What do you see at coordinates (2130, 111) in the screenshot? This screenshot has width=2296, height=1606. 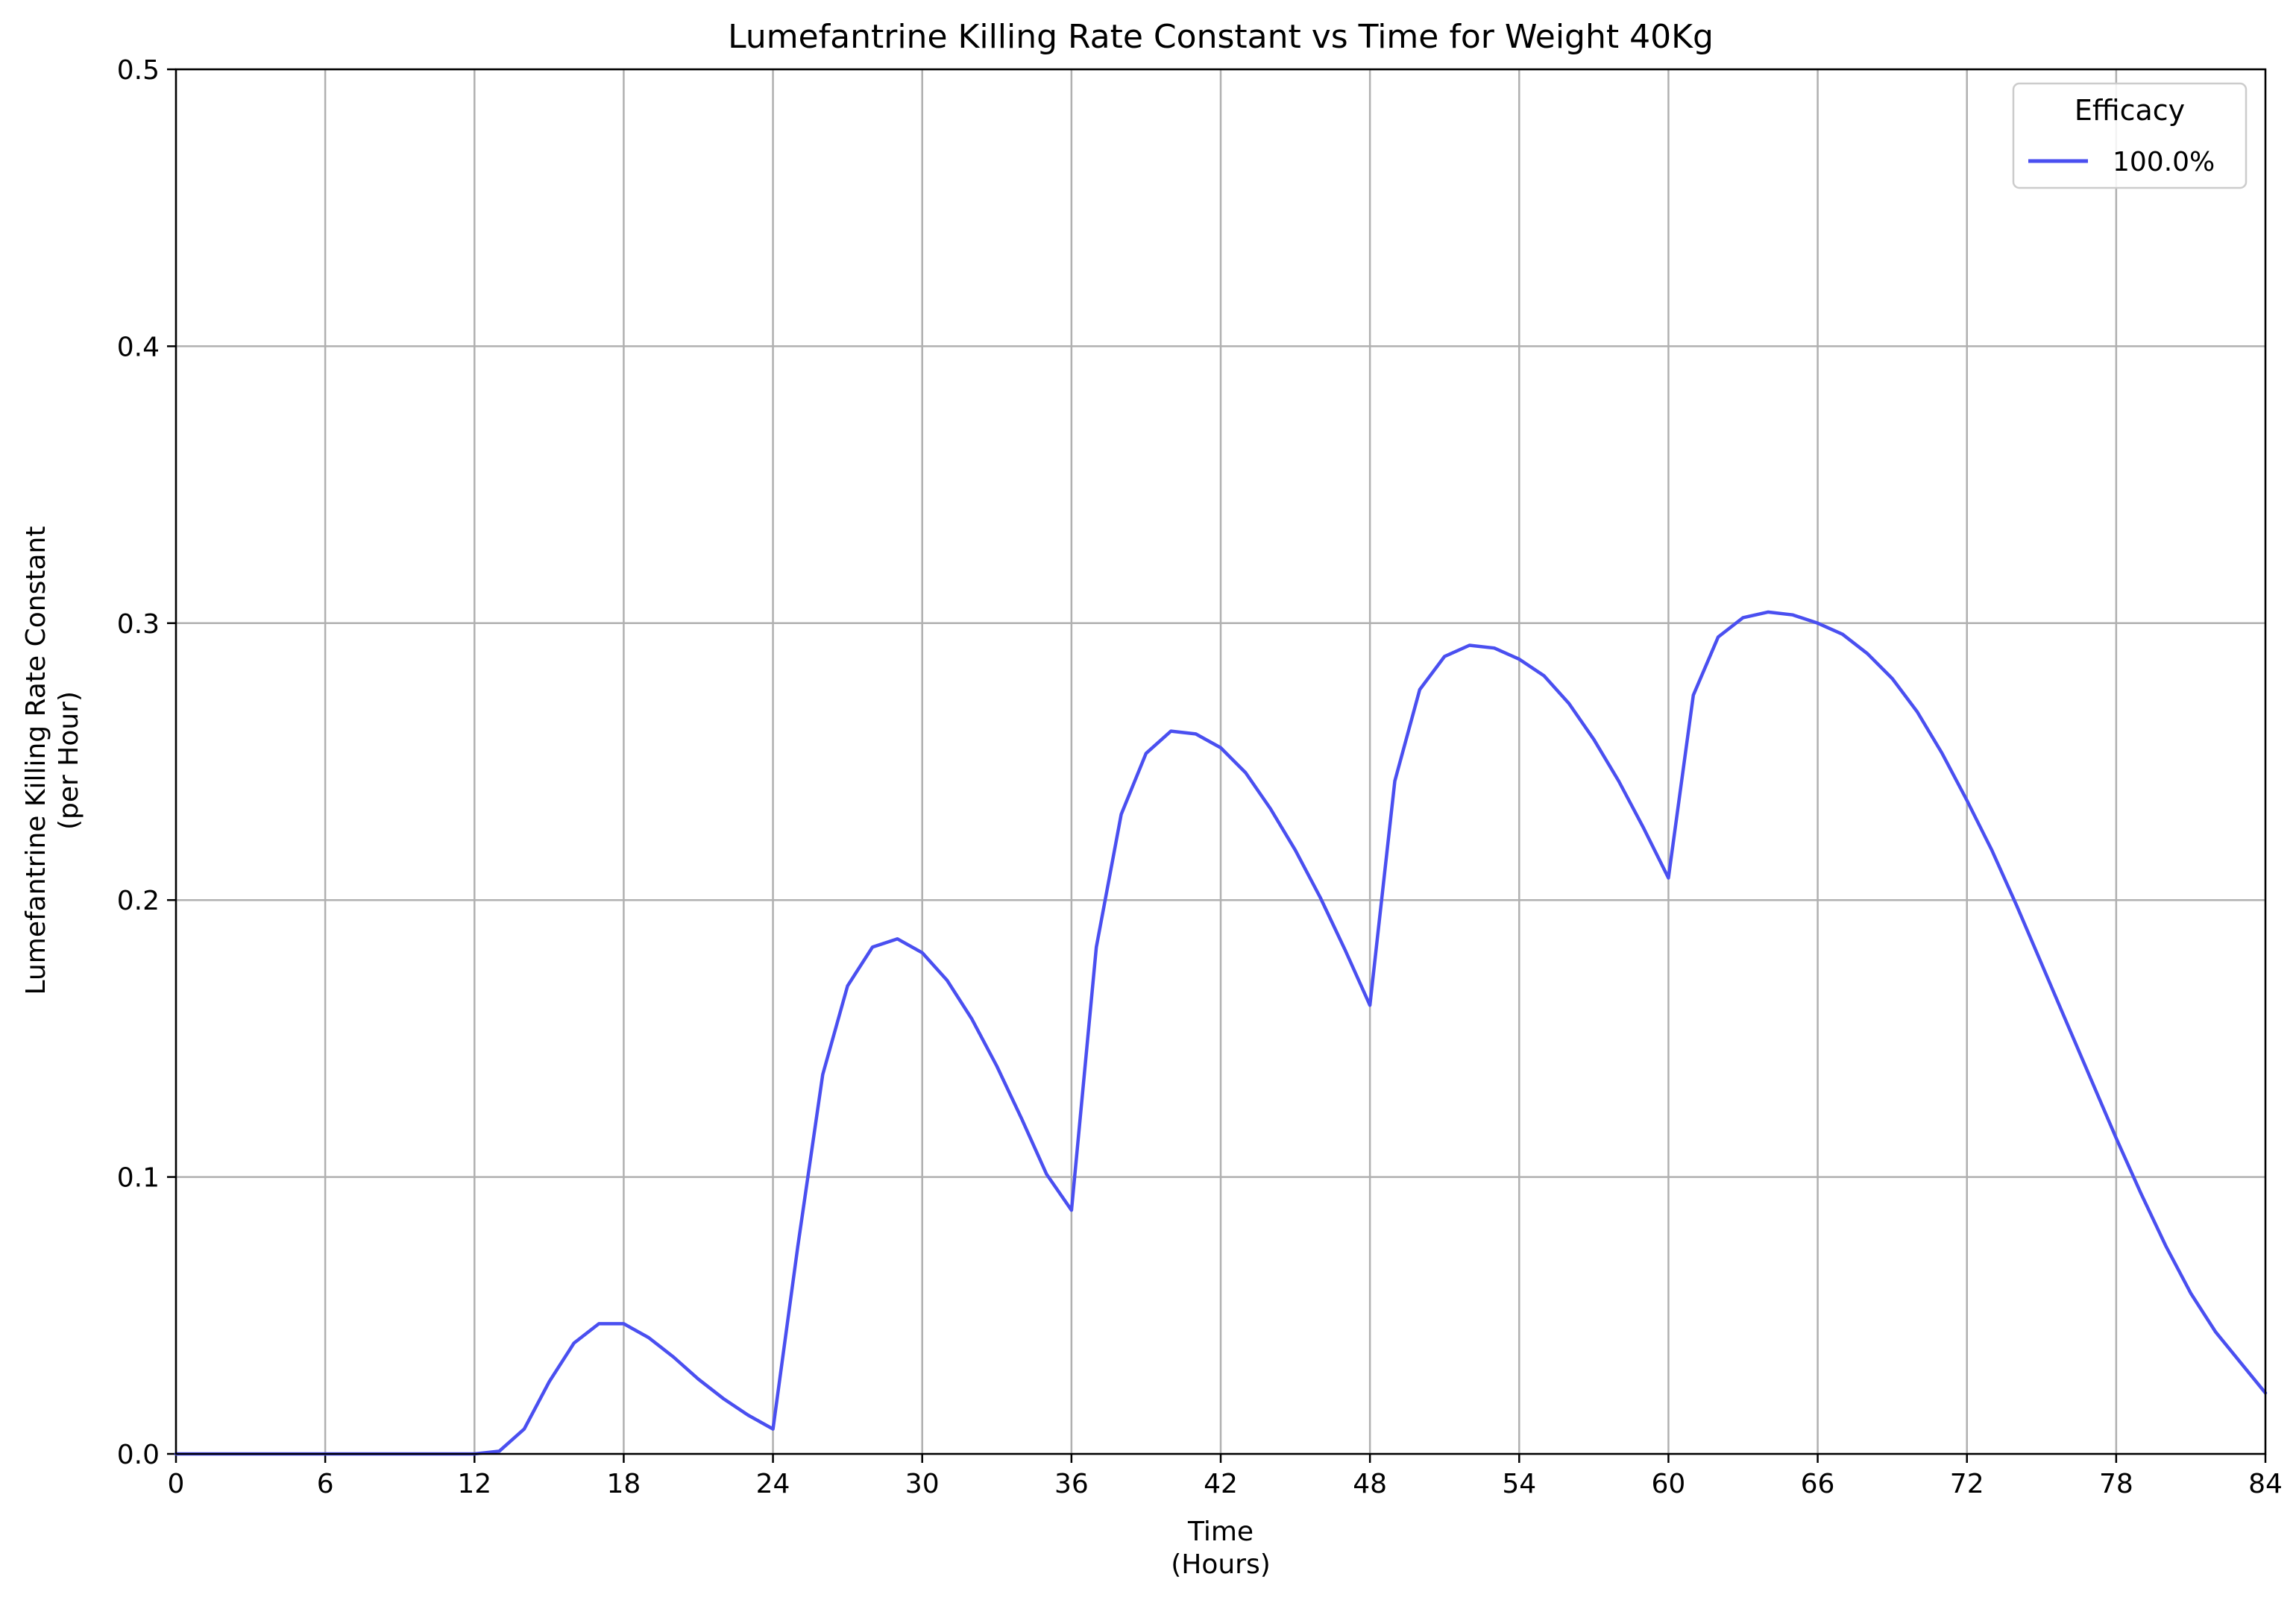 I see `legend-title: Efficacy` at bounding box center [2130, 111].